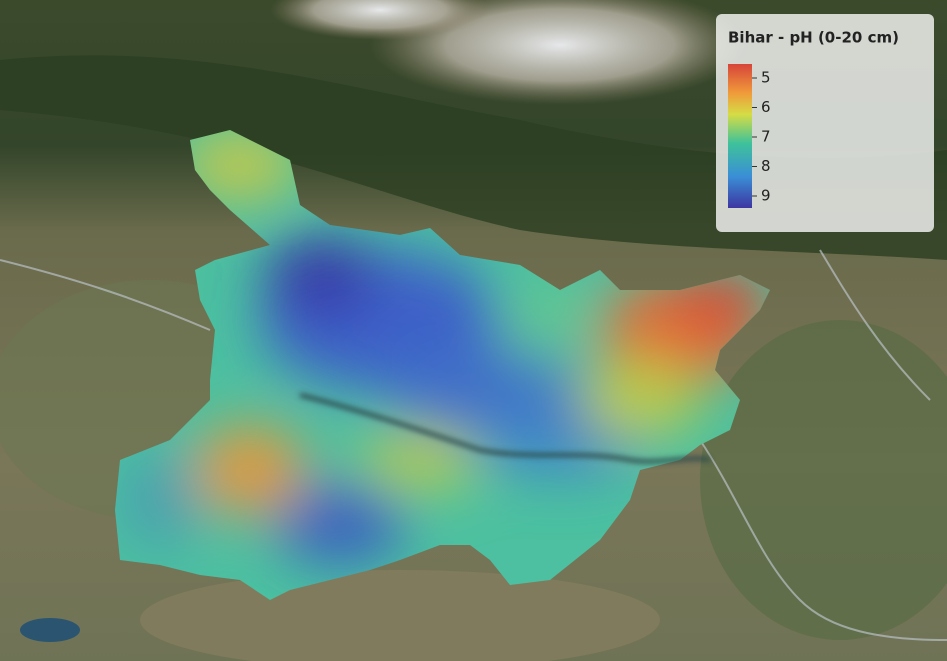  What do you see at coordinates (813, 38) in the screenshot?
I see `legend-title: Bihar - pH (0-20 cm)` at bounding box center [813, 38].